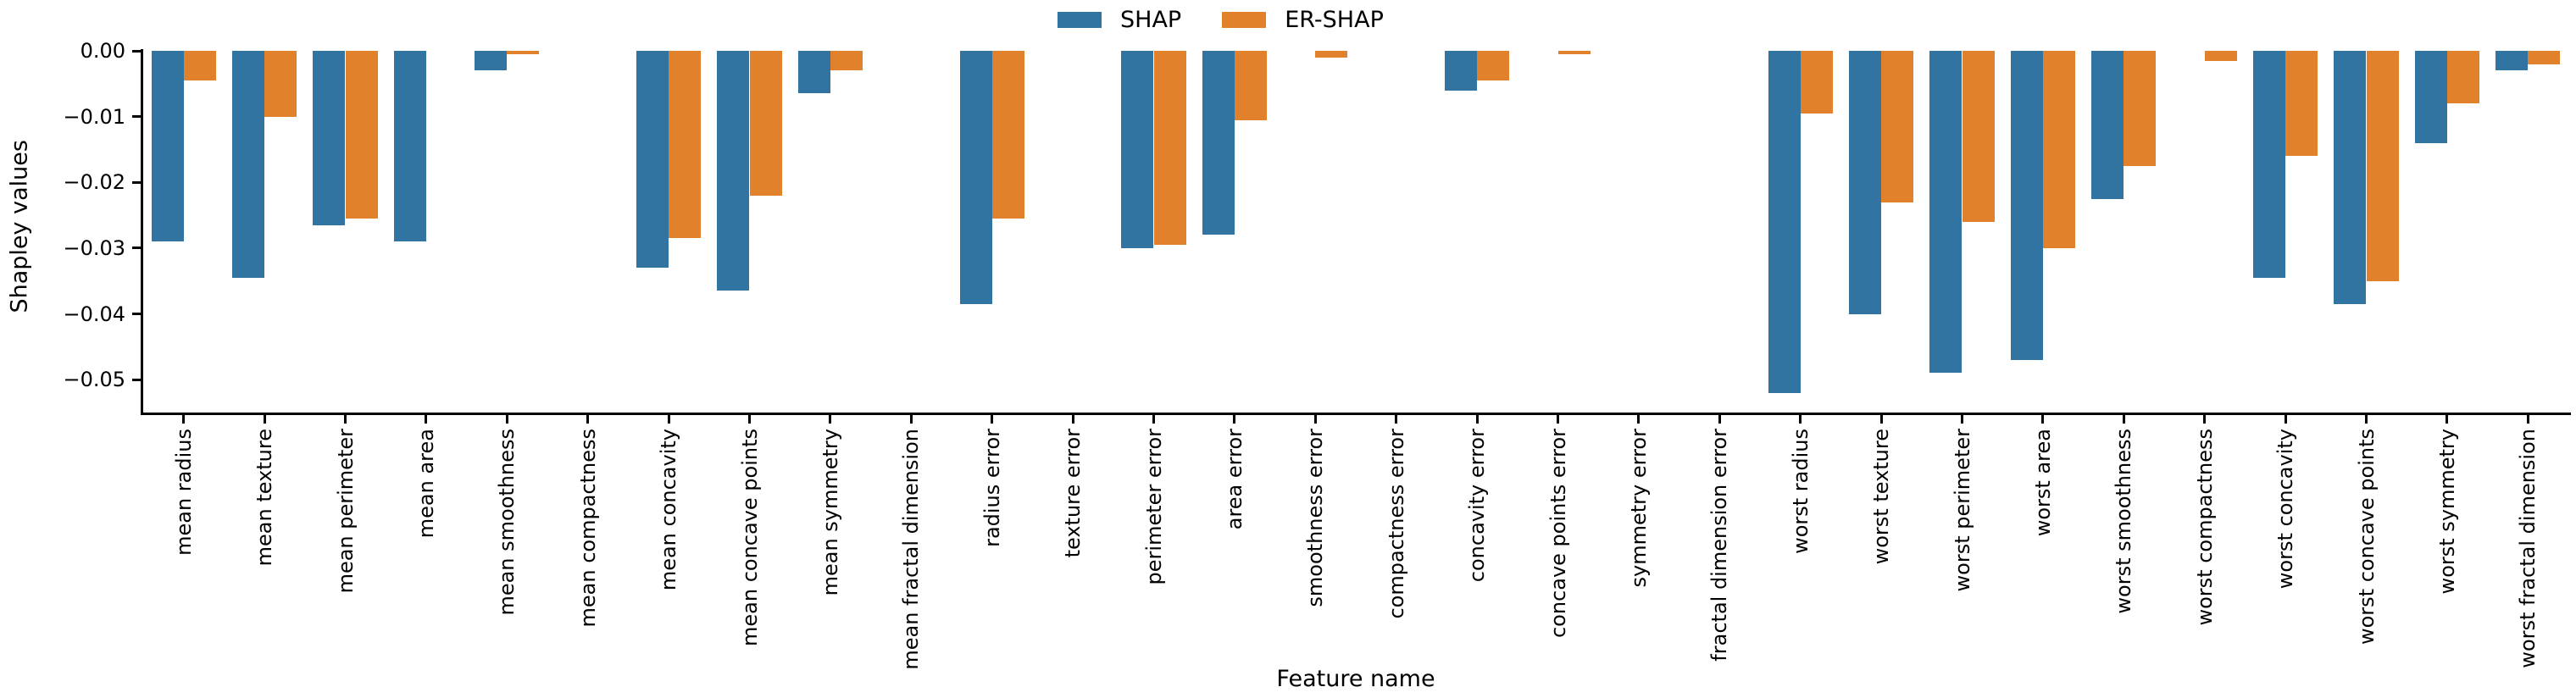 The width and height of the screenshot is (2576, 698). I want to click on bar-er-shap-mean-radius, so click(199, 65).